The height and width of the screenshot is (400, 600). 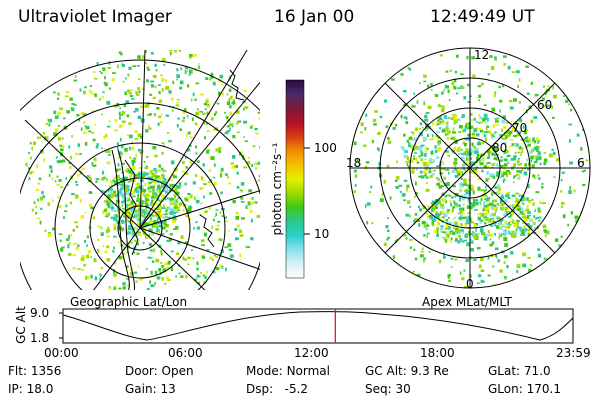 I want to click on color-bar, so click(x=297, y=179).